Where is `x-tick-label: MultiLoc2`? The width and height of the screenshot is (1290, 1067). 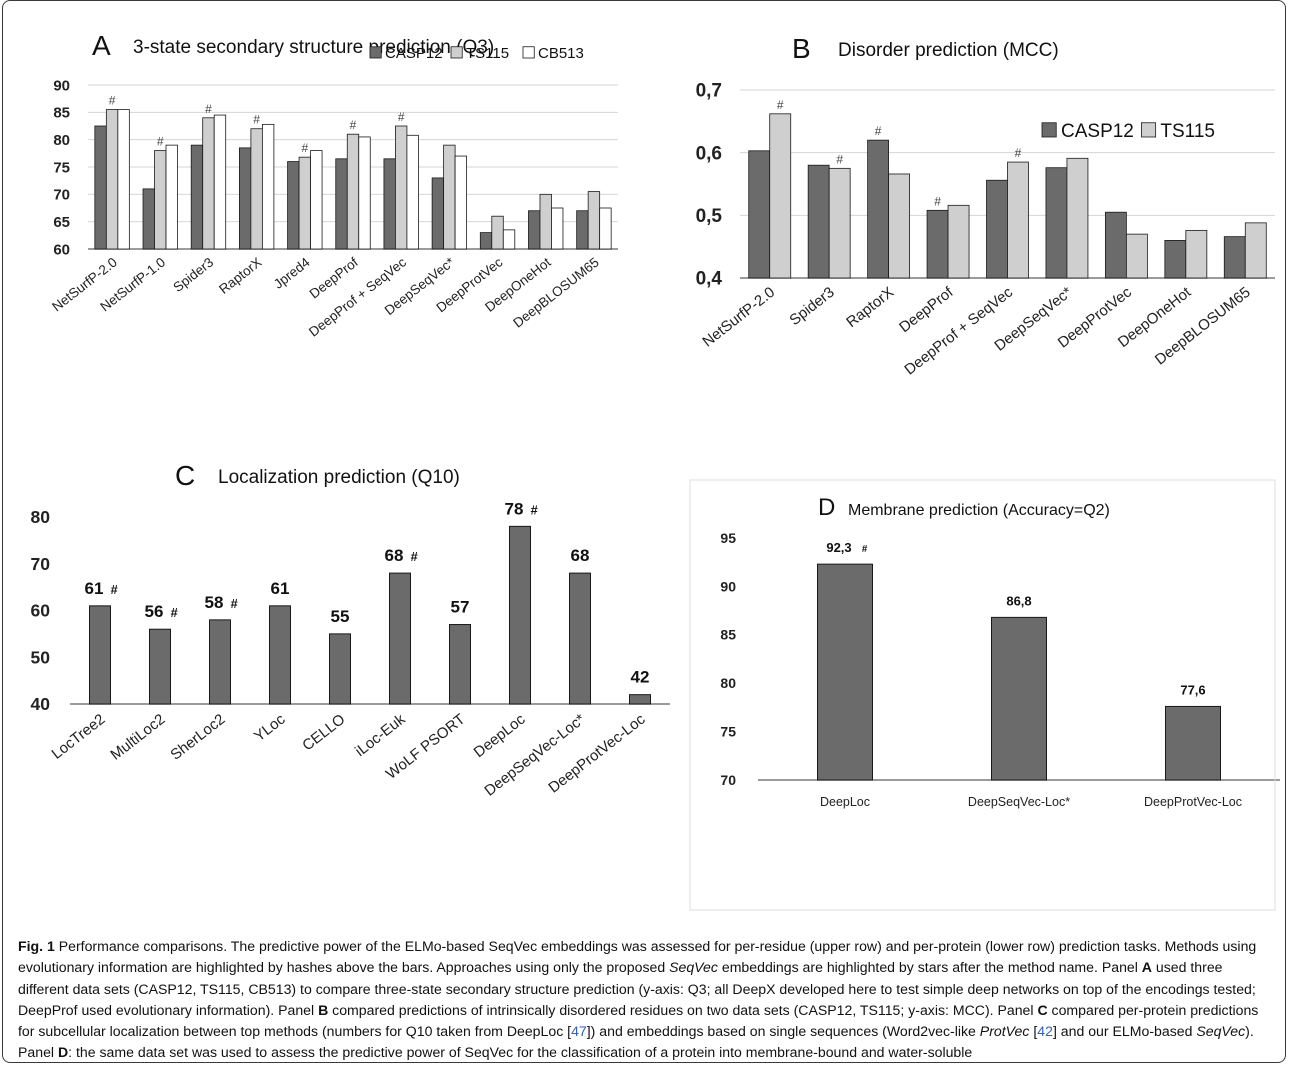 x-tick-label: MultiLoc2 is located at coordinates (137, 737).